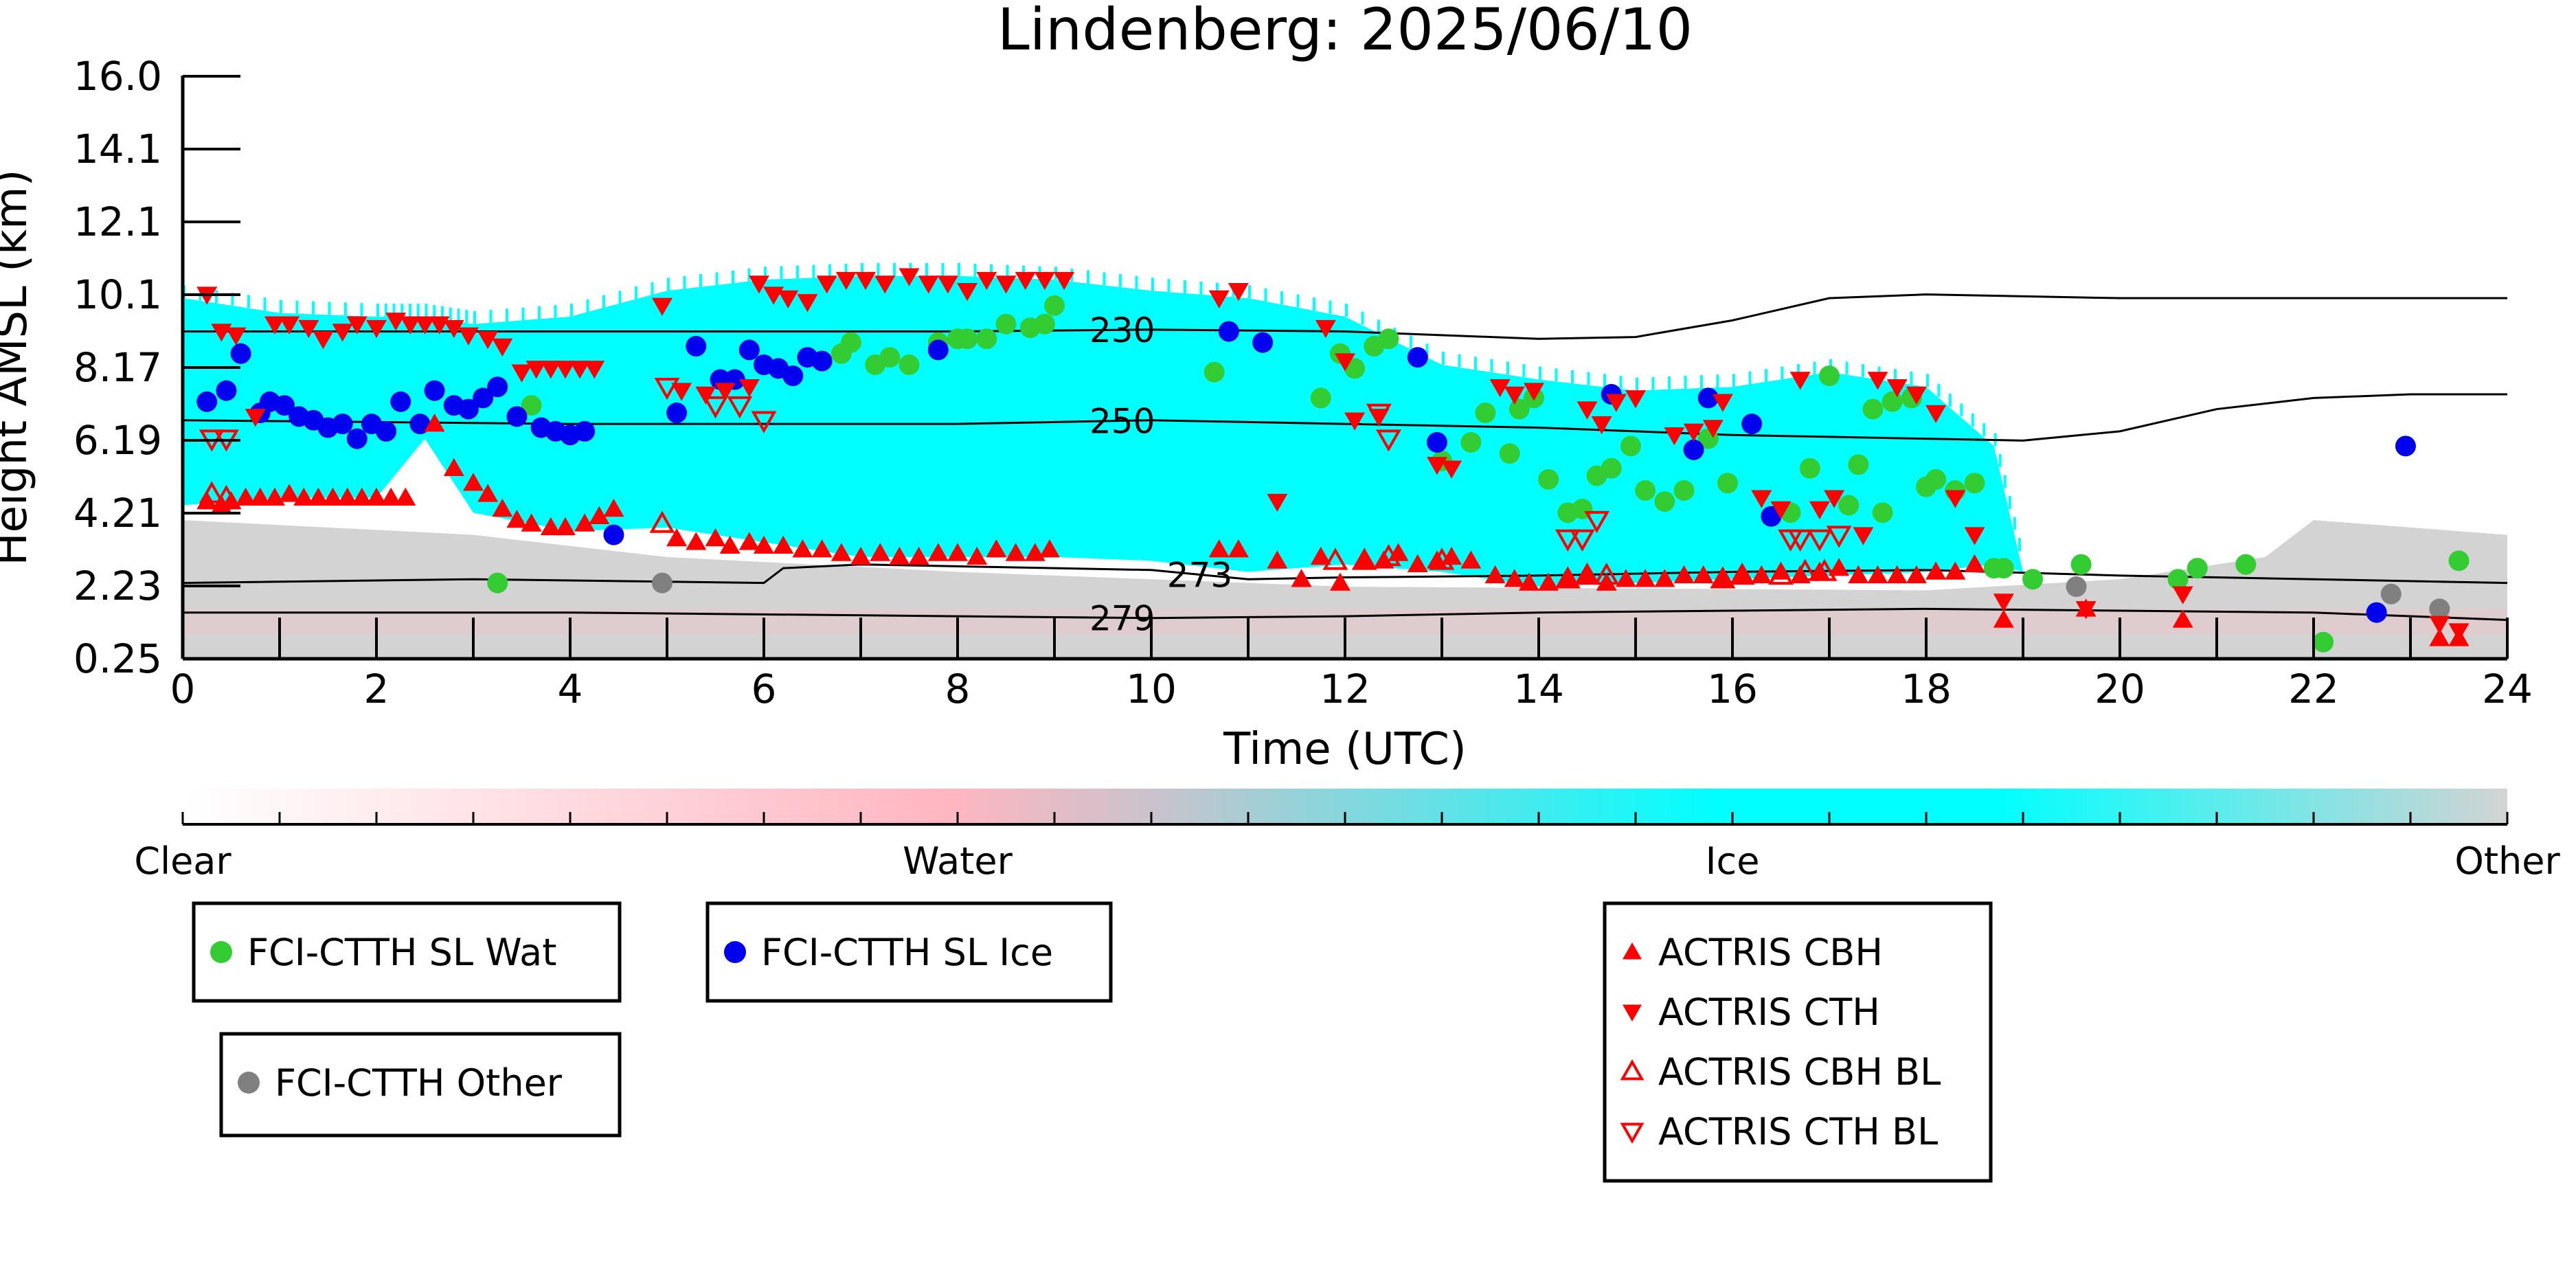  Describe the element at coordinates (1018, 535) in the screenshot. I see `series-actris-cbh-bl` at that location.